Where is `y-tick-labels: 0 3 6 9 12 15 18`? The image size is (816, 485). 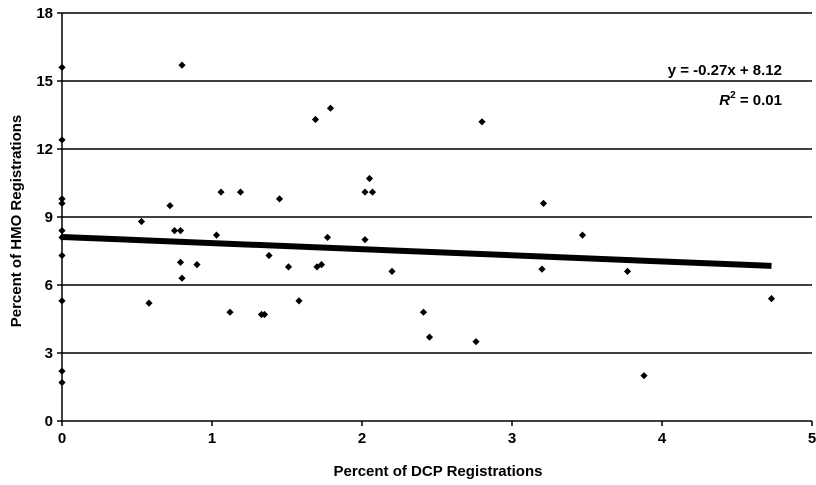
y-tick-labels: 0 3 6 9 12 15 18 is located at coordinates (49, 217).